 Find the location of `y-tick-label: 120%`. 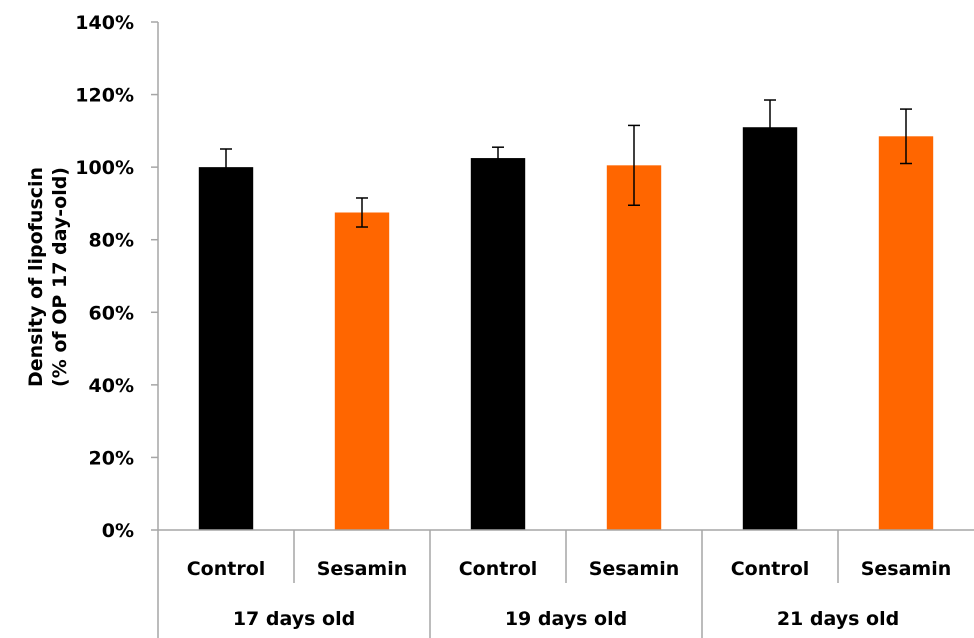

y-tick-label: 120% is located at coordinates (104, 96).